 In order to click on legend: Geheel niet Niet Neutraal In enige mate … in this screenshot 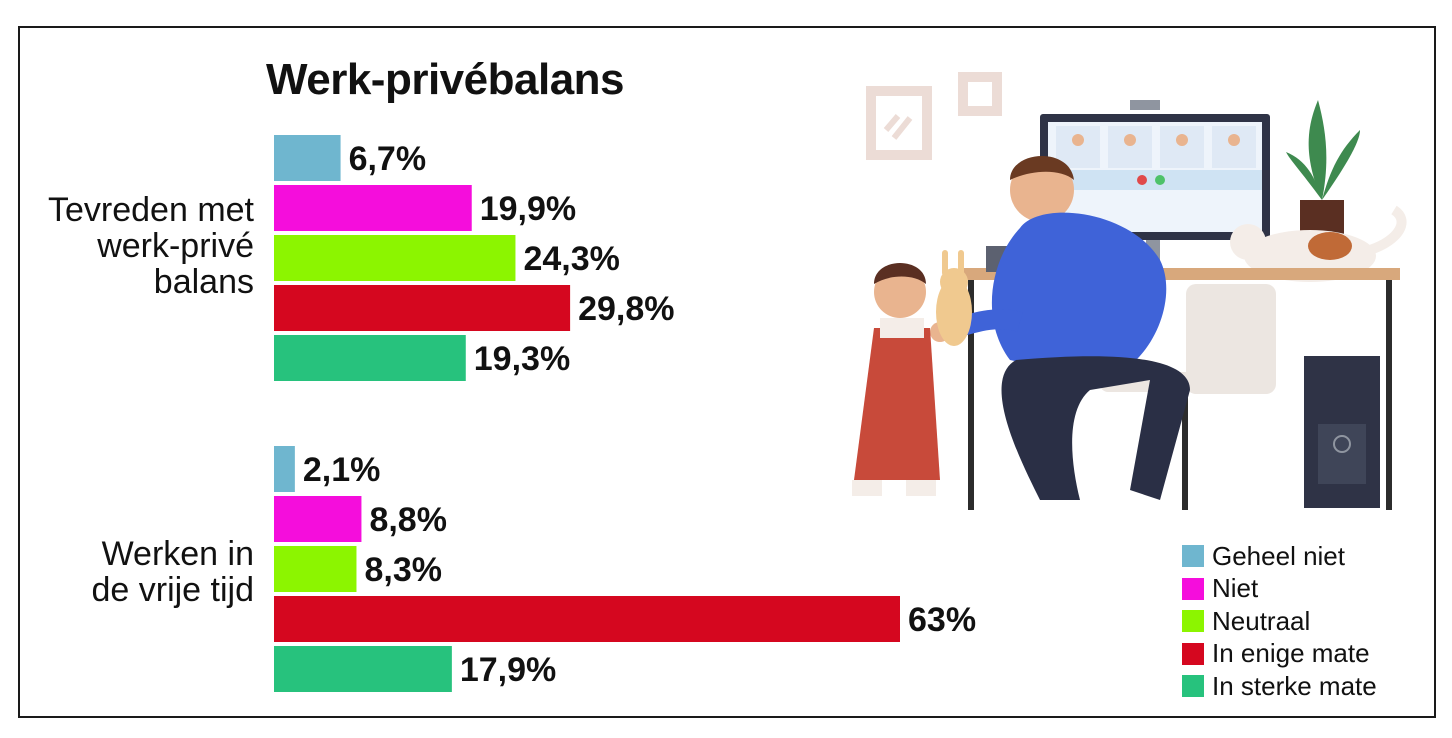, I will do `click(1279, 621)`.